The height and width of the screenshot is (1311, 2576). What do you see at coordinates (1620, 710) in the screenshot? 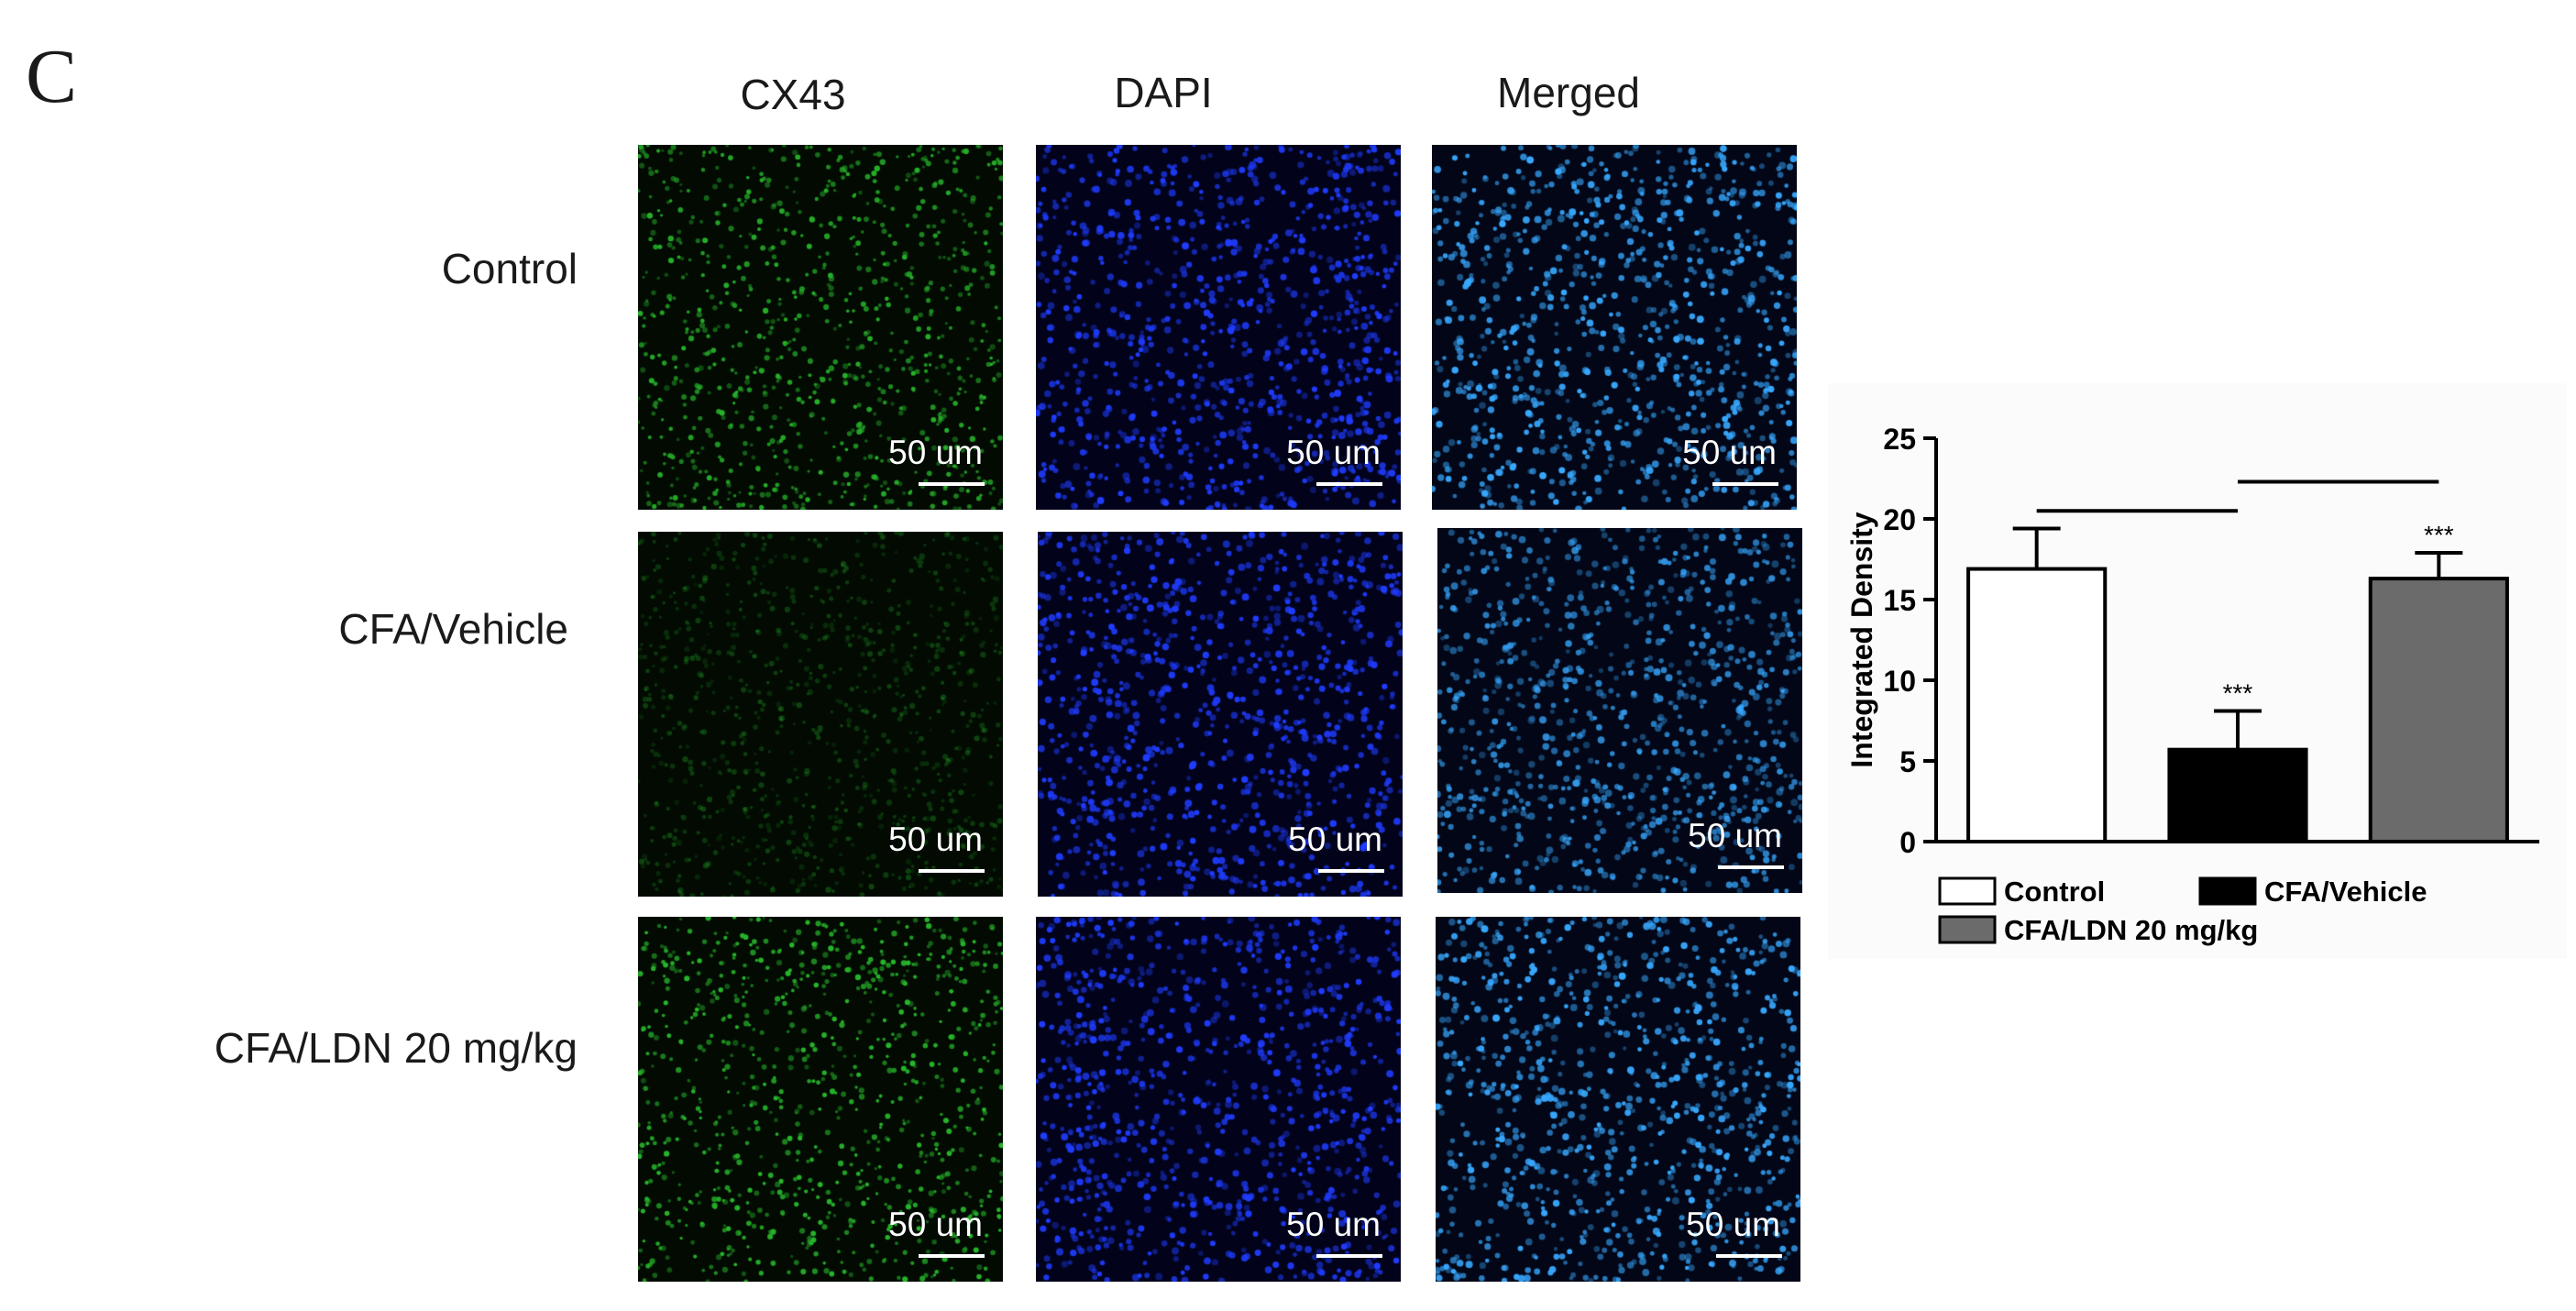
I see `micrograph-cfa-vehicle-merged: 50 um` at bounding box center [1620, 710].